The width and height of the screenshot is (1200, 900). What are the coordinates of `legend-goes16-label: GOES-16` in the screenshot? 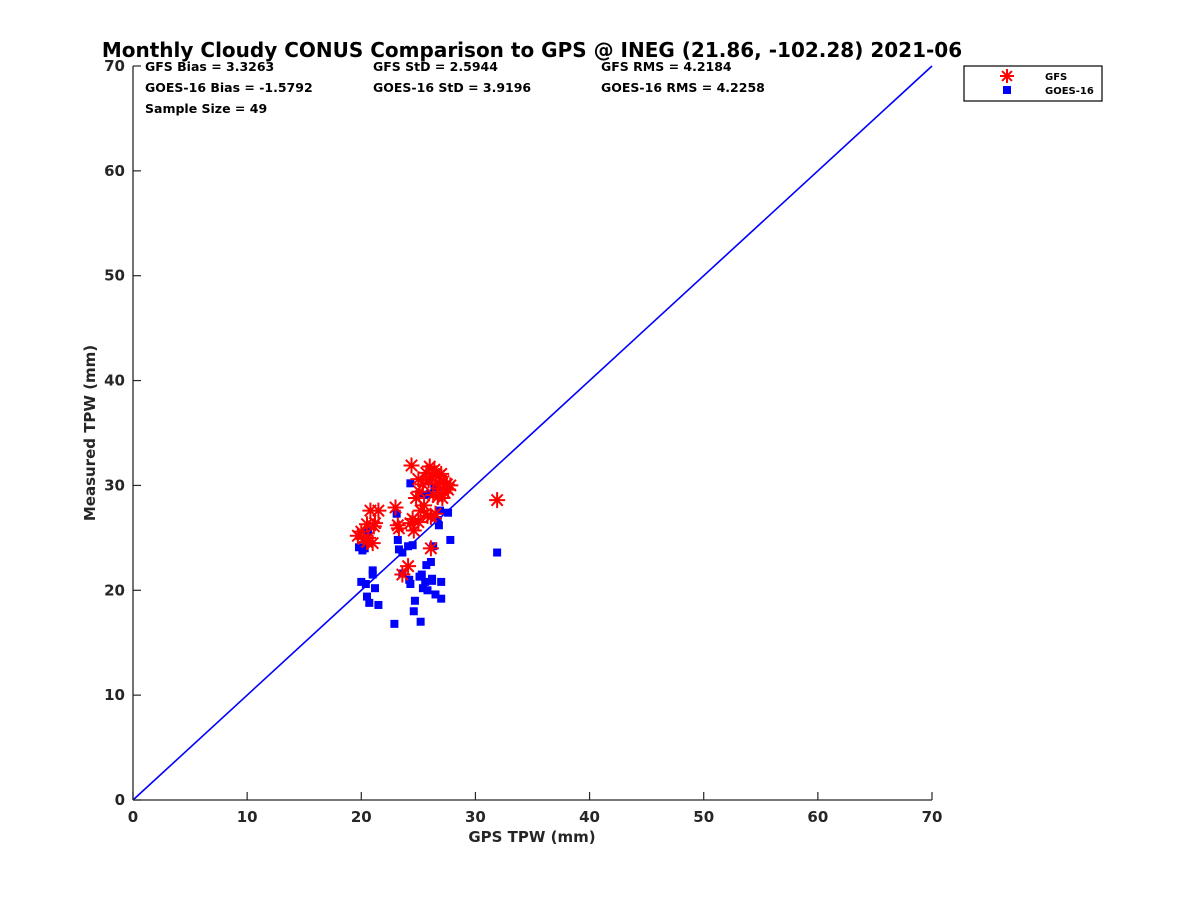 It's located at (1069, 91).